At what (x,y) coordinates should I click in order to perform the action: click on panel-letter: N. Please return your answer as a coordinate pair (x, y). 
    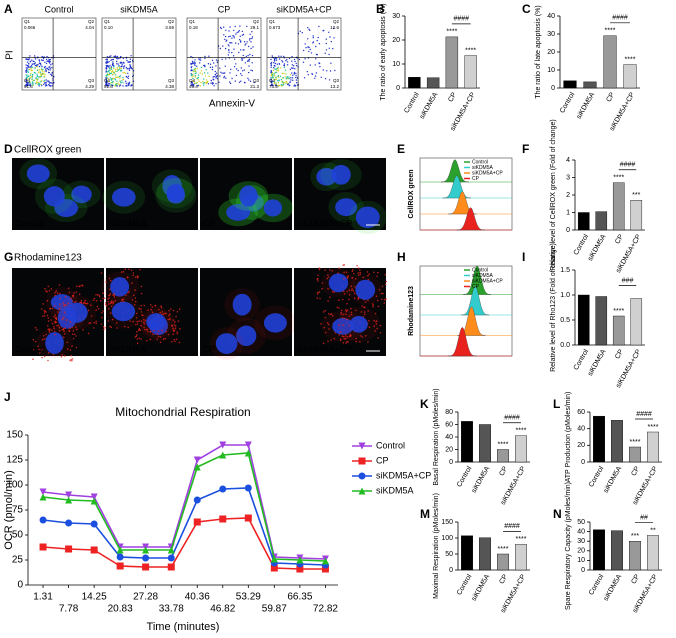
    Looking at the image, I should click on (557, 514).